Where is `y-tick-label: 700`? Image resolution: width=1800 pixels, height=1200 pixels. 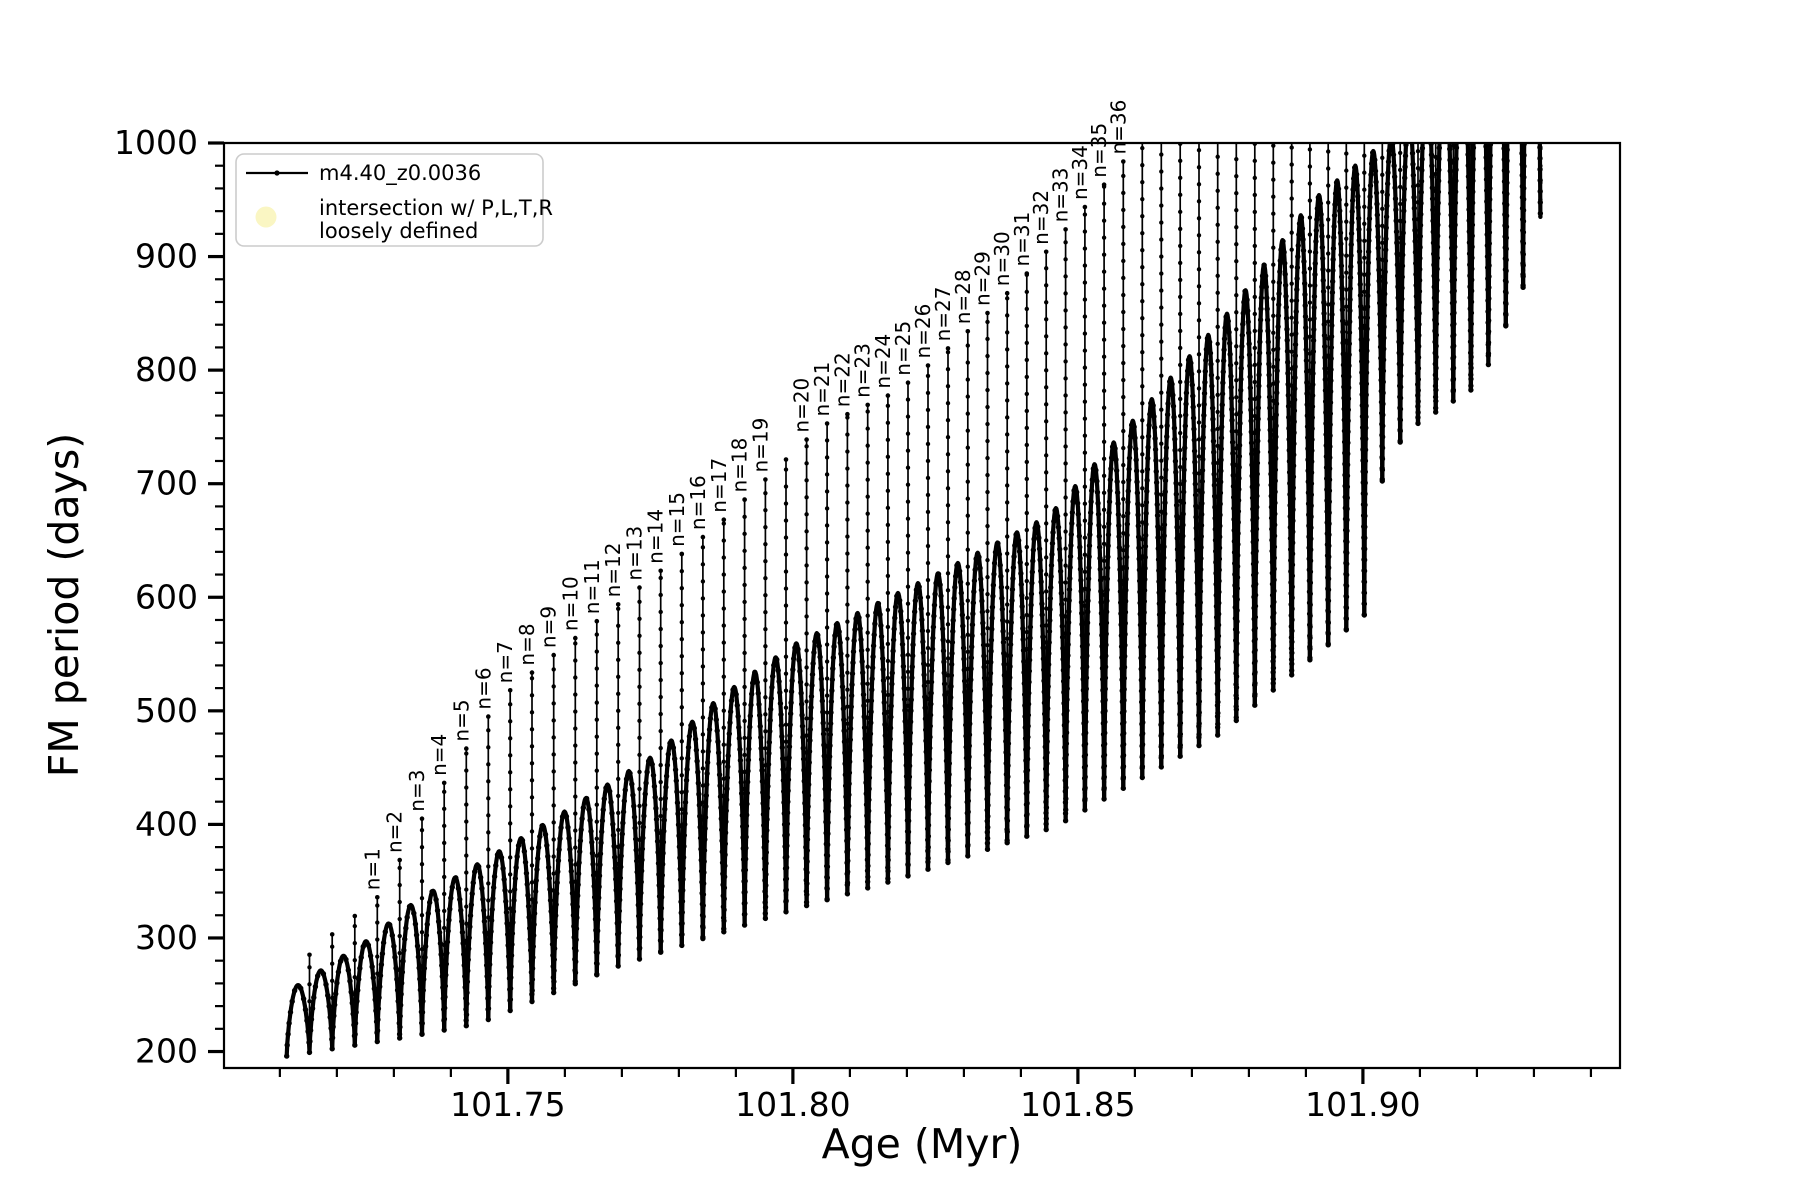
y-tick-label: 700 is located at coordinates (166, 483).